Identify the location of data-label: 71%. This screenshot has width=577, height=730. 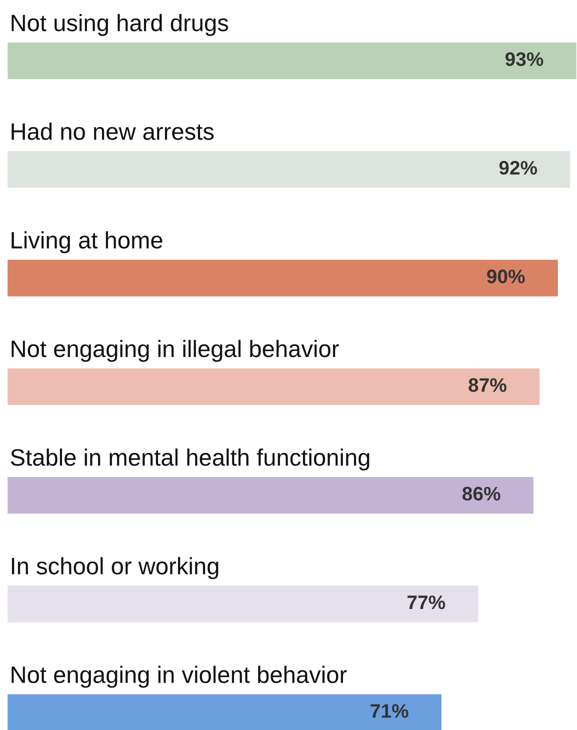
(389, 711).